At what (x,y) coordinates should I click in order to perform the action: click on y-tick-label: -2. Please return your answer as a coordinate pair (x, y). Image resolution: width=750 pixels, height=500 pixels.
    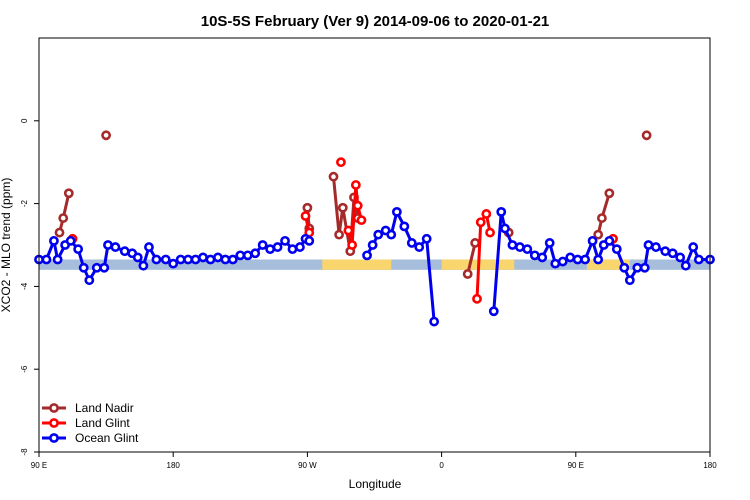
    Looking at the image, I should click on (24, 203).